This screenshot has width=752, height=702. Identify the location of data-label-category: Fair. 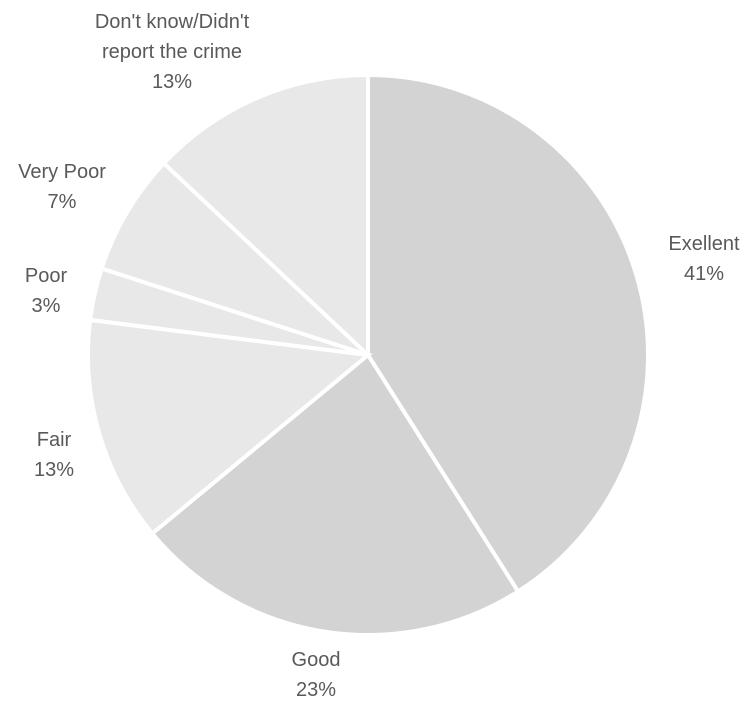
(54, 440).